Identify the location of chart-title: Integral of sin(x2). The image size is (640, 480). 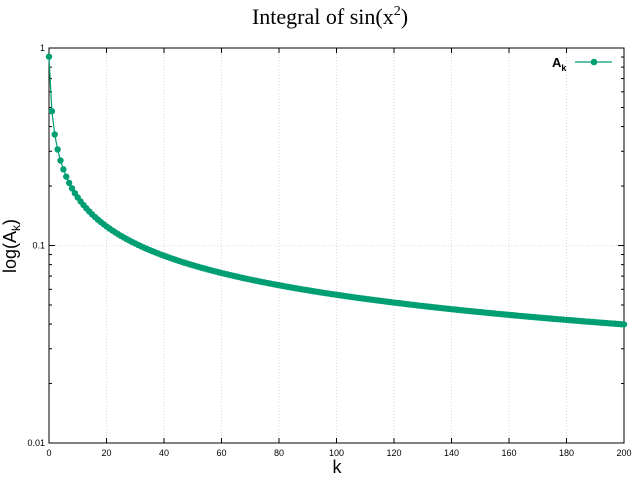
(330, 16).